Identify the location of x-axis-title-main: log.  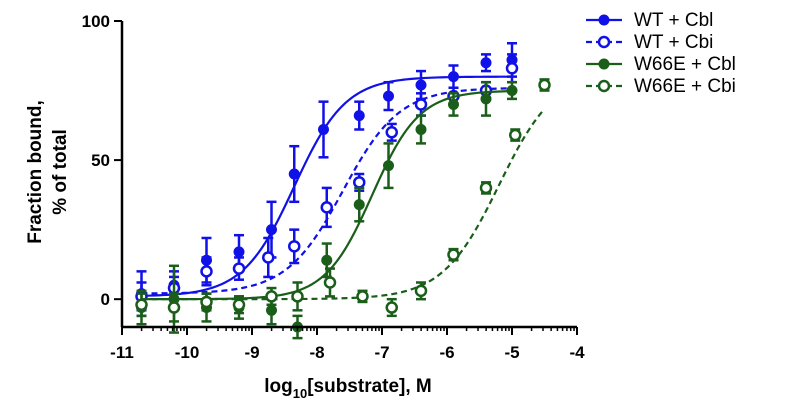
(278, 386).